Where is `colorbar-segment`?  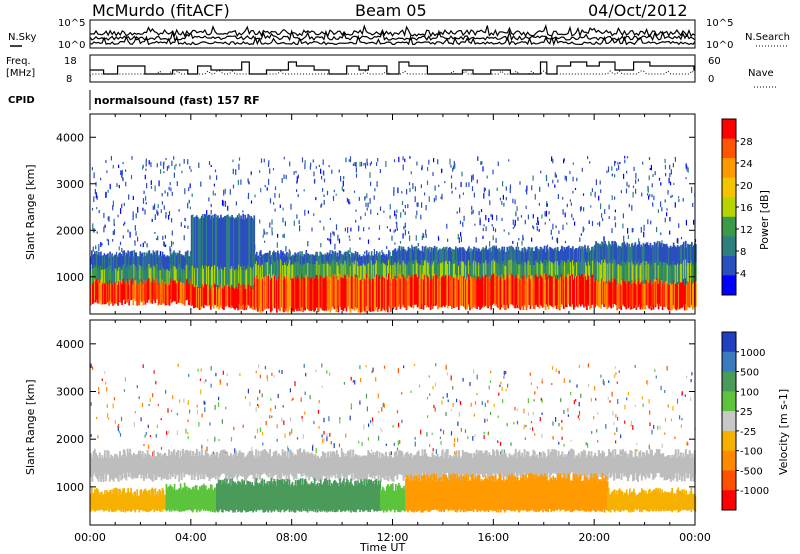
colorbar-segment is located at coordinates (729, 362).